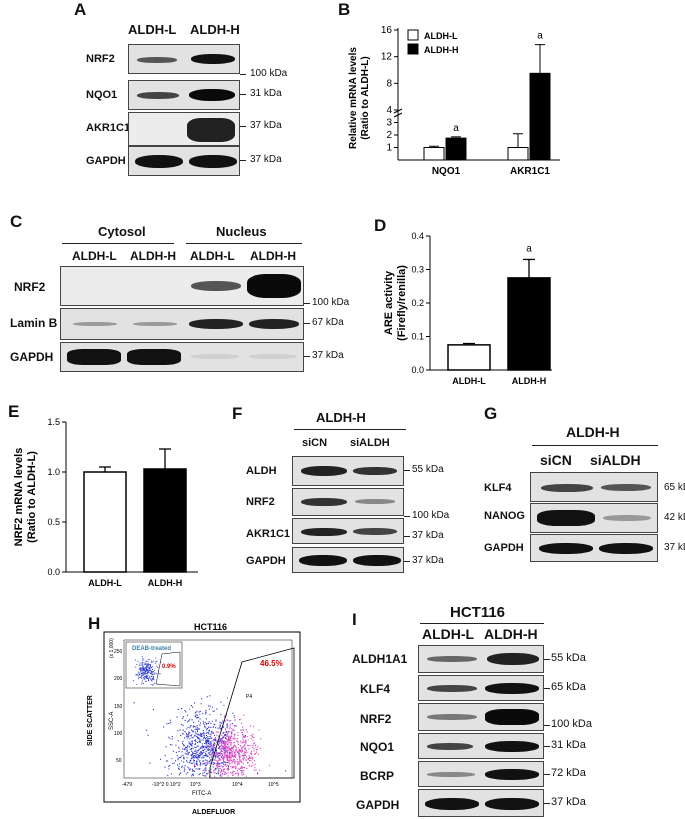 The width and height of the screenshot is (685, 819). Describe the element at coordinates (491, 413) in the screenshot. I see `panel-letter-g: G` at that location.